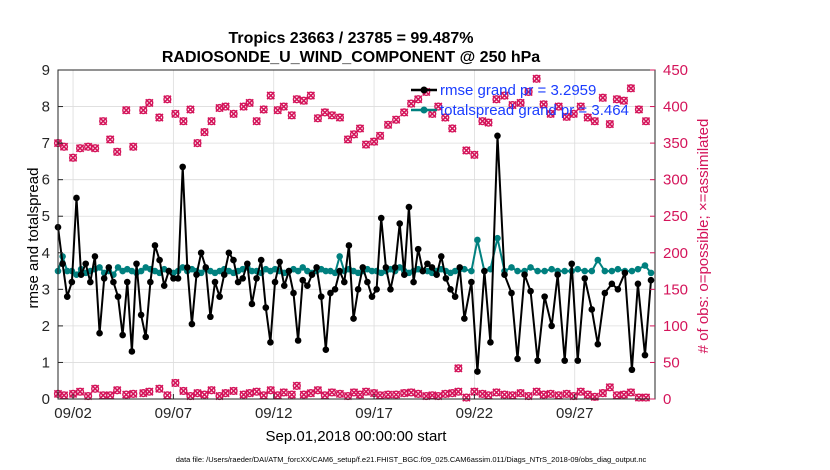 The width and height of the screenshot is (830, 470). Describe the element at coordinates (675, 326) in the screenshot. I see `y-right-tick-label: 100` at that location.